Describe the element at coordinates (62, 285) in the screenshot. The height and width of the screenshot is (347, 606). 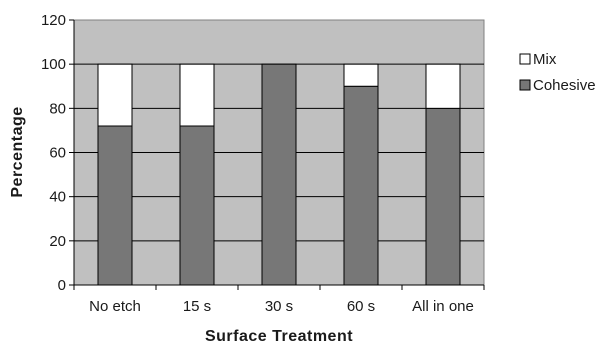
I see `y-tick-label: 0` at that location.